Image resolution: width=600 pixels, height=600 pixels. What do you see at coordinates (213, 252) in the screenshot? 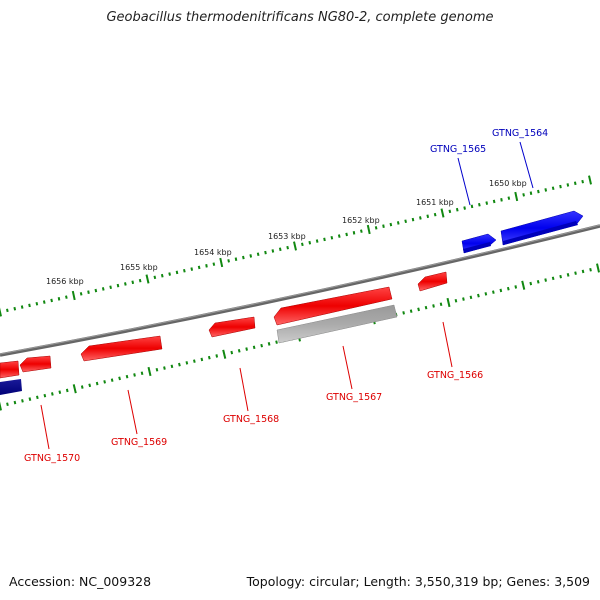
I see `scale-label-1654: 1654 kbp` at bounding box center [213, 252].